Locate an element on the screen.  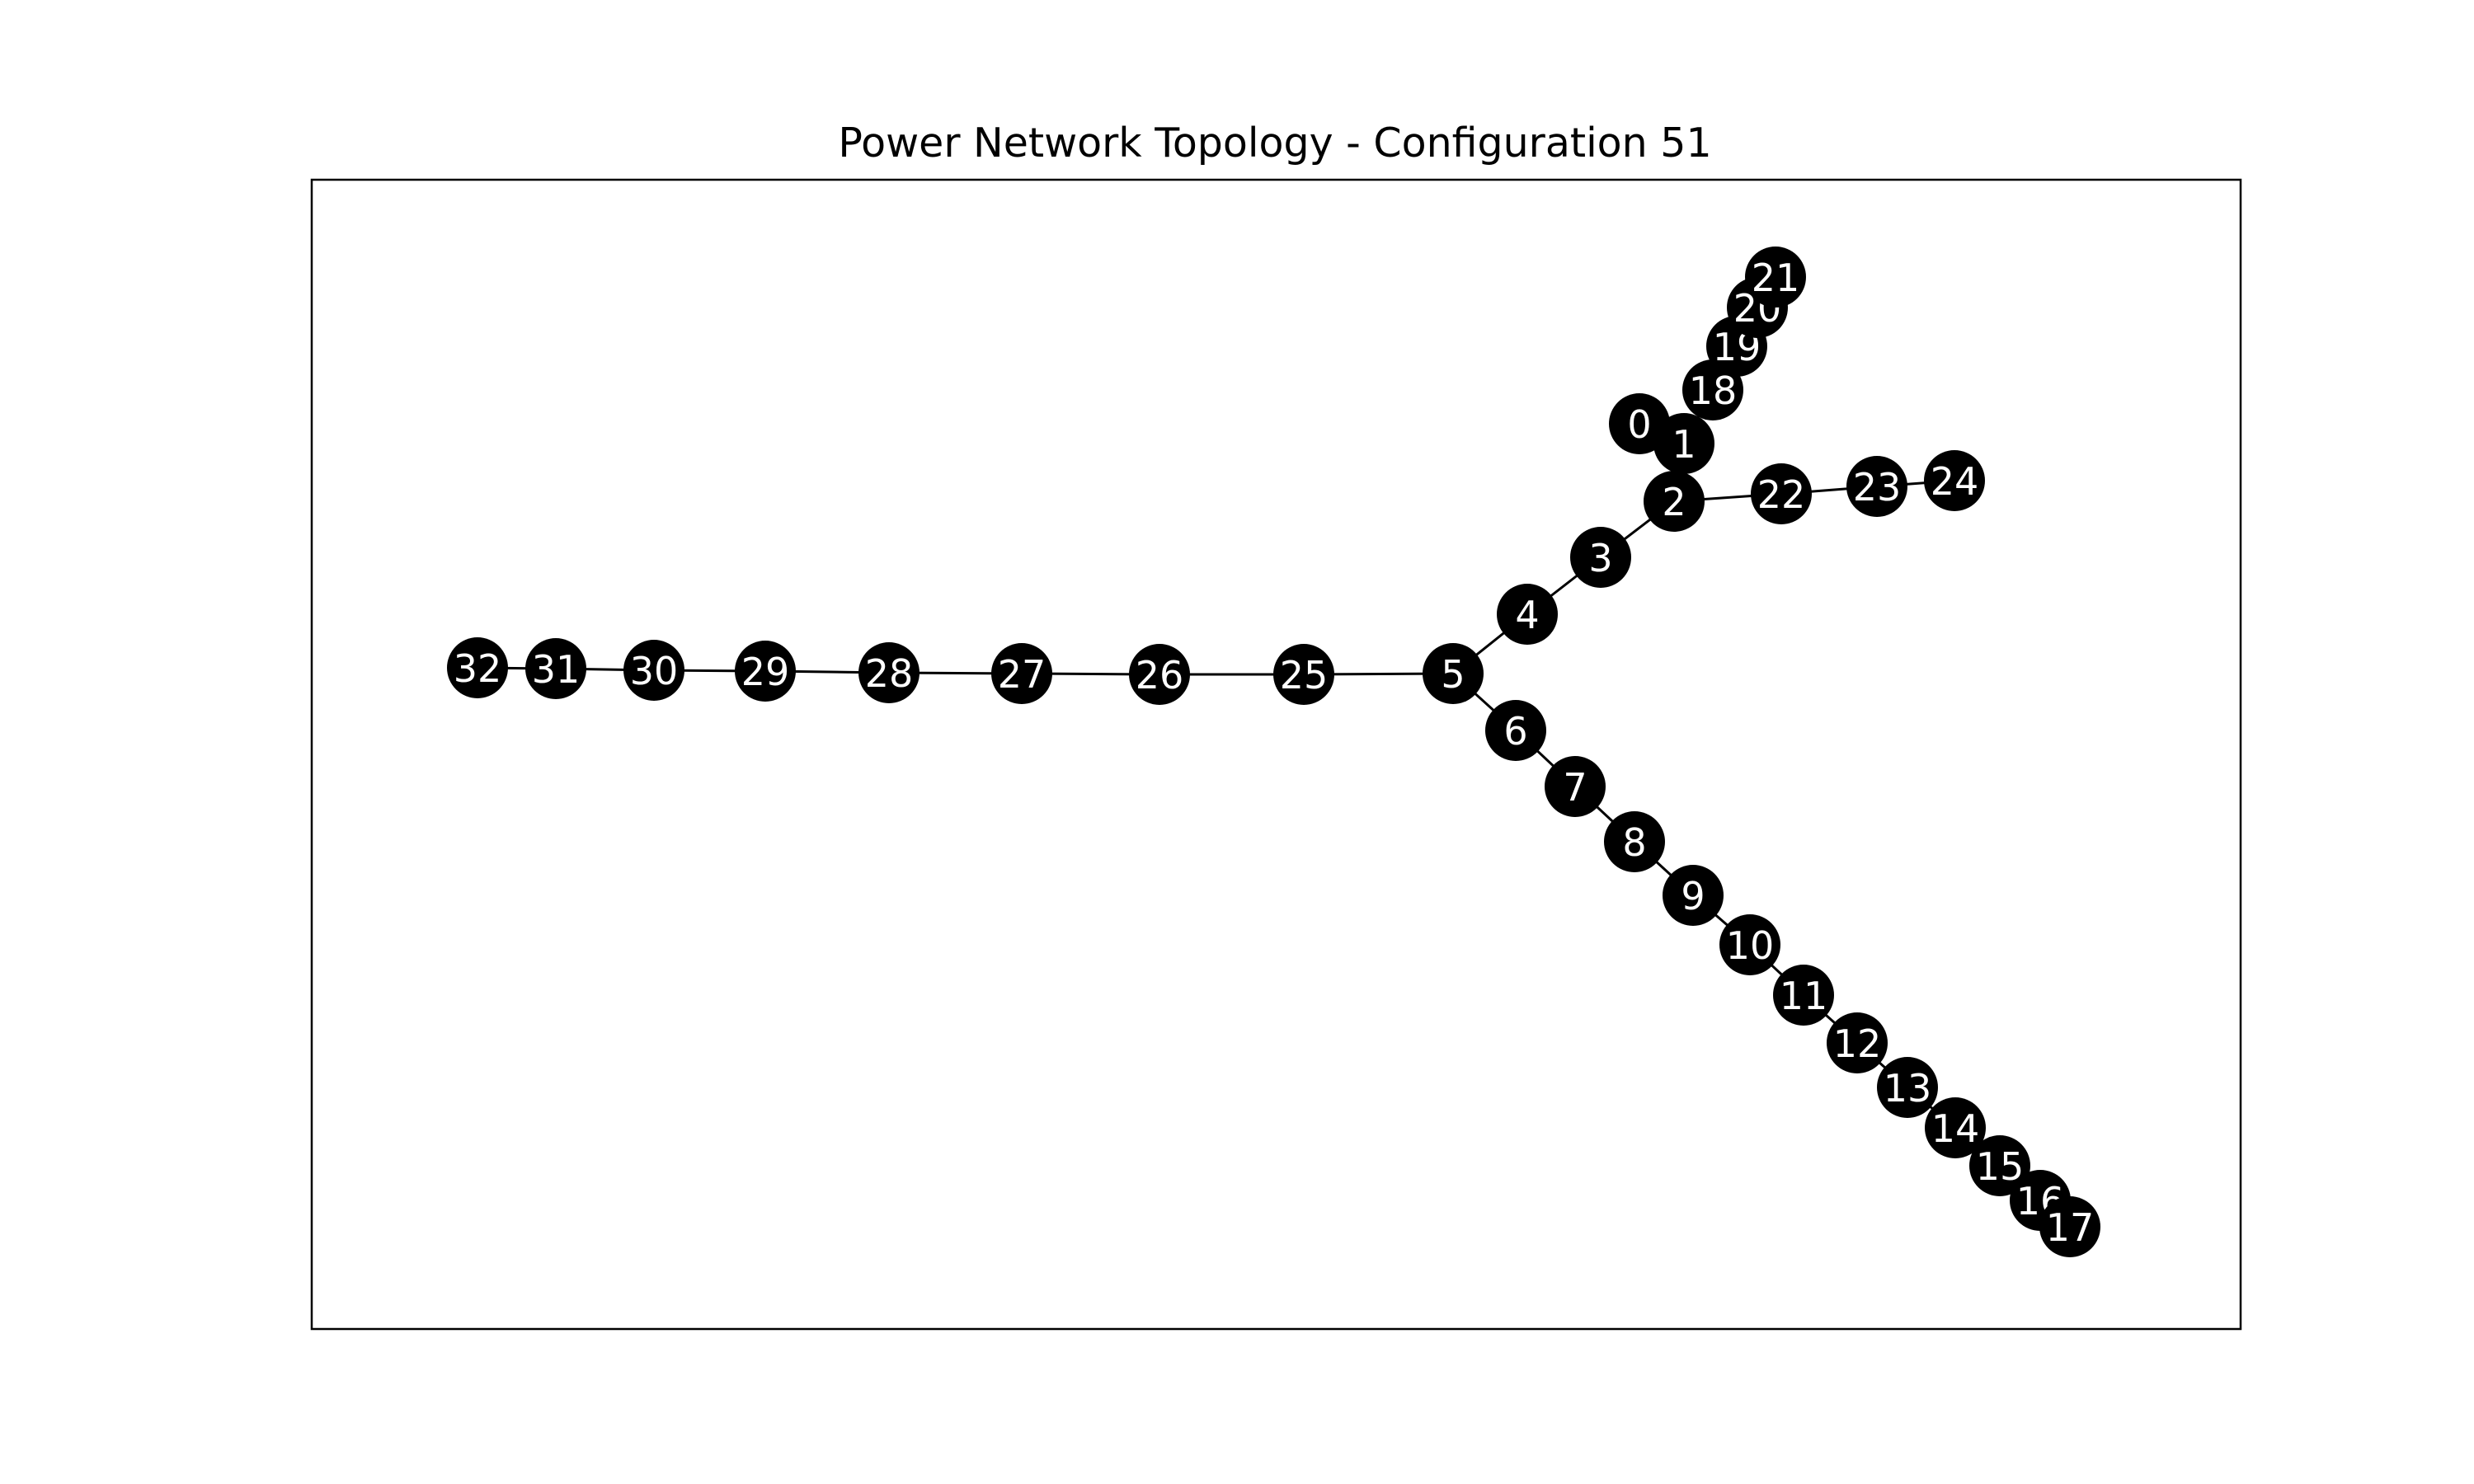
node-10: 10 is located at coordinates (1749, 945).